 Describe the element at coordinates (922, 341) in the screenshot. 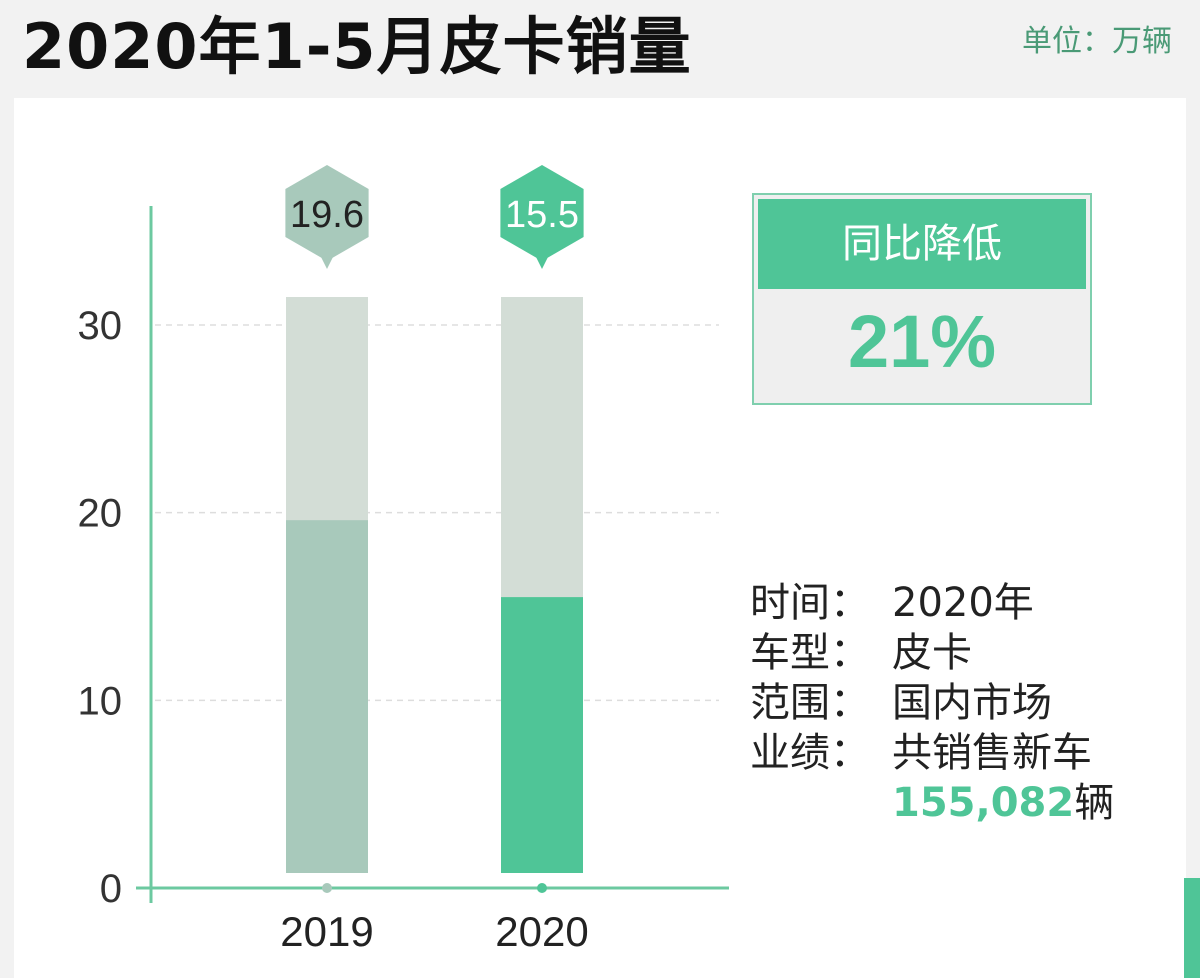

I see `yoy-value: 21%` at that location.